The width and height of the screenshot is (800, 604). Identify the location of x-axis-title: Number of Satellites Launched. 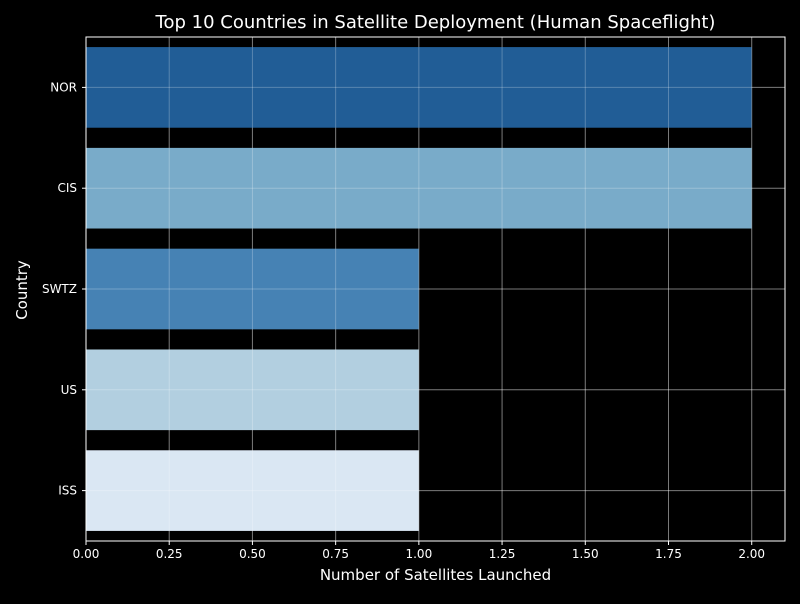
(435, 575).